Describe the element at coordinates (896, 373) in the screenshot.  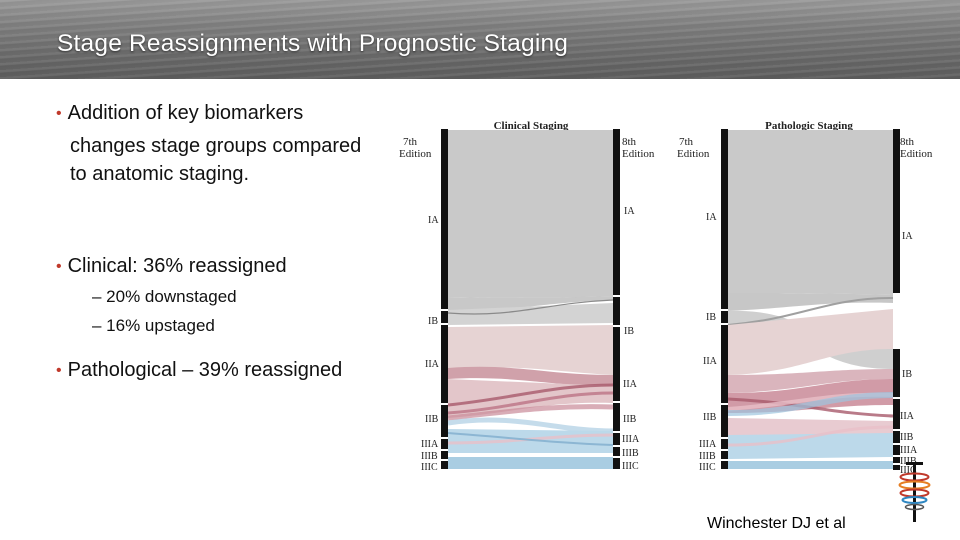
I see `pathologic-right-node-ib` at that location.